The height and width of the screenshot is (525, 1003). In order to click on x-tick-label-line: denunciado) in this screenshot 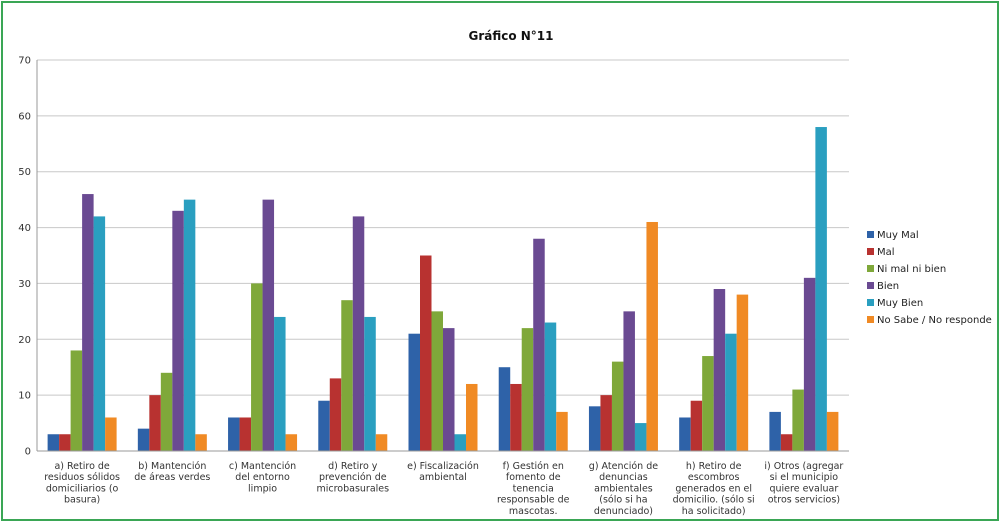, I will do `click(623, 511)`.